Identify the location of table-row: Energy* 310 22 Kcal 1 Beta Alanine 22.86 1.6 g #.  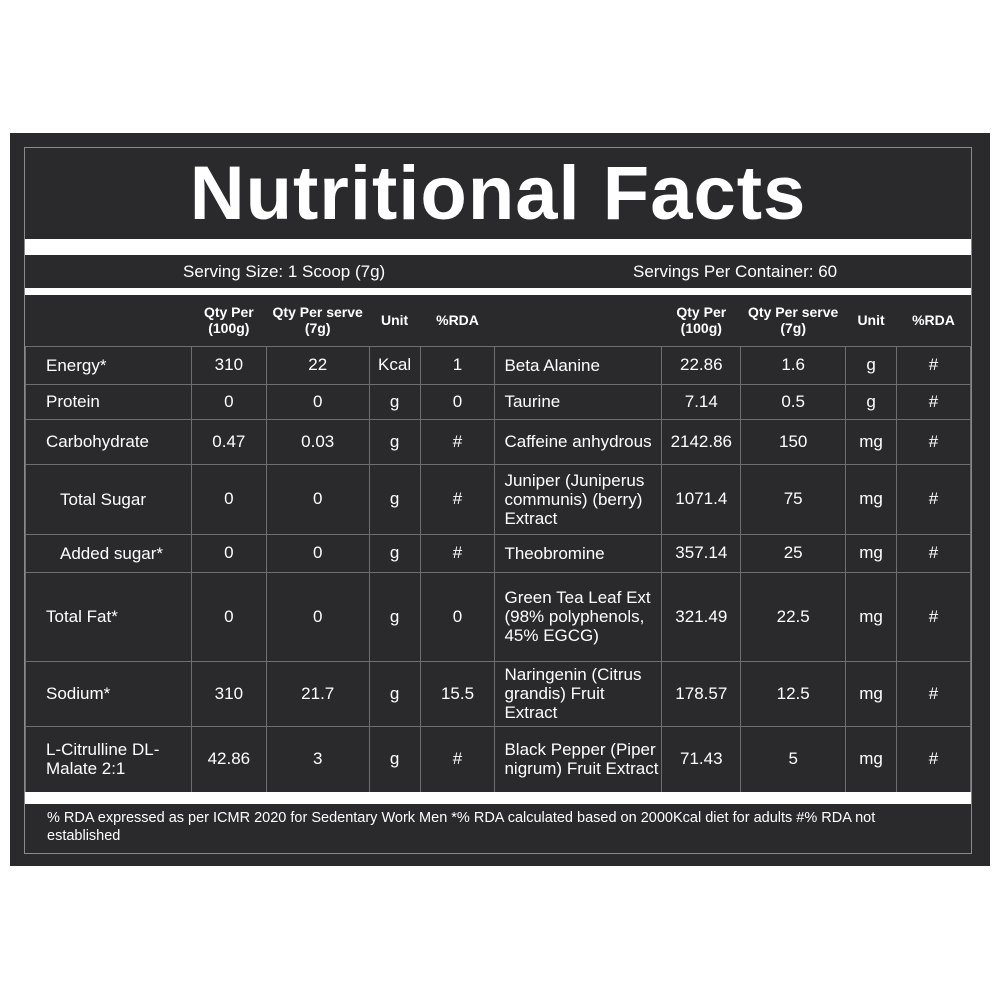
(498, 365).